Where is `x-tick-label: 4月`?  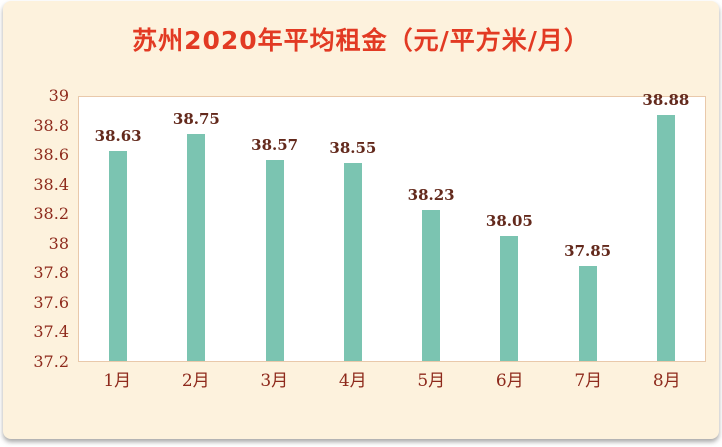 x-tick-label: 4月 is located at coordinates (352, 381).